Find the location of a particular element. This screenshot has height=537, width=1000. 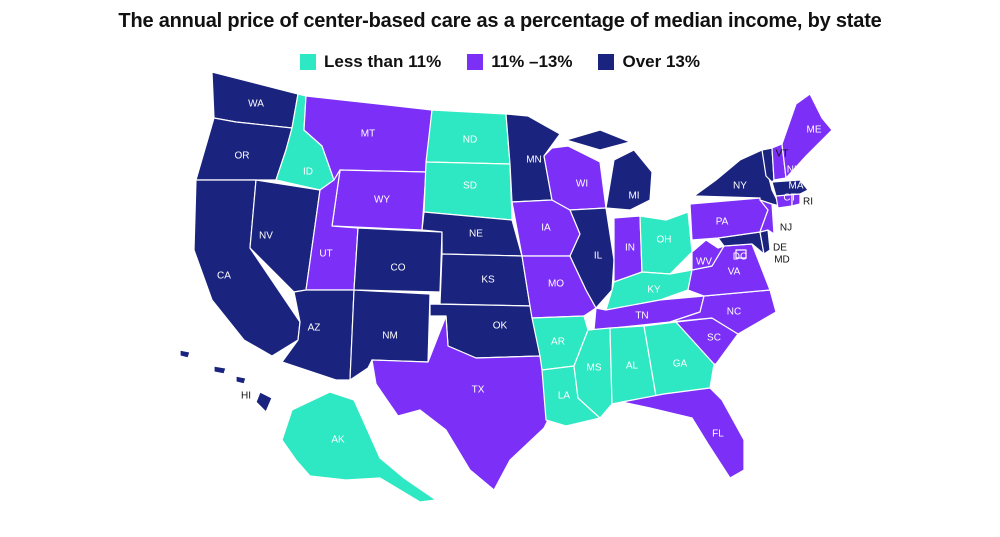

state-label-co: CO is located at coordinates (398, 268).